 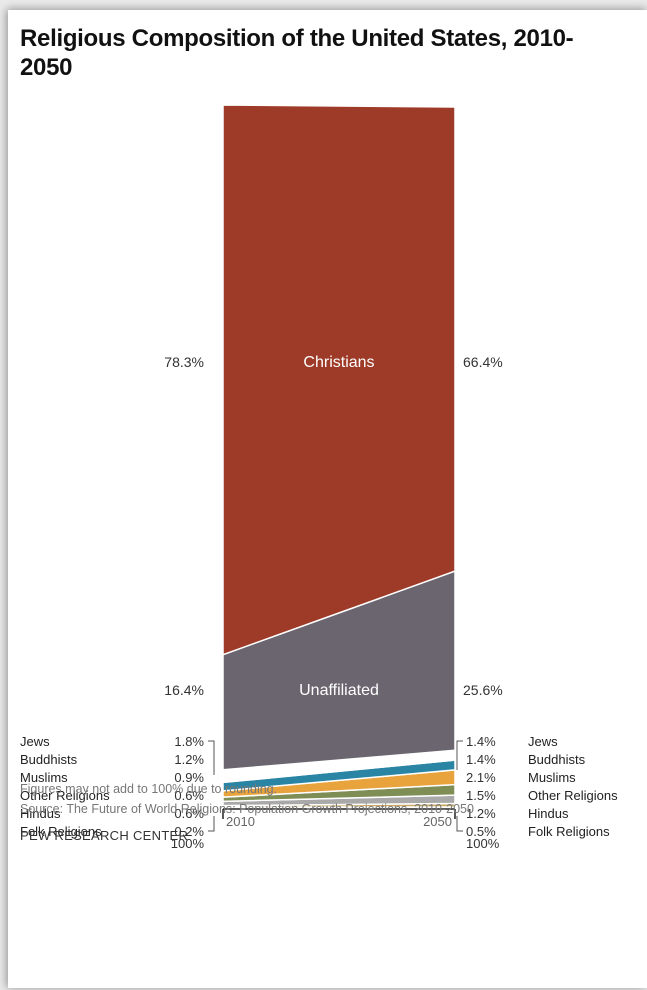 What do you see at coordinates (35, 741) in the screenshot?
I see `name-jews-left: Jews` at bounding box center [35, 741].